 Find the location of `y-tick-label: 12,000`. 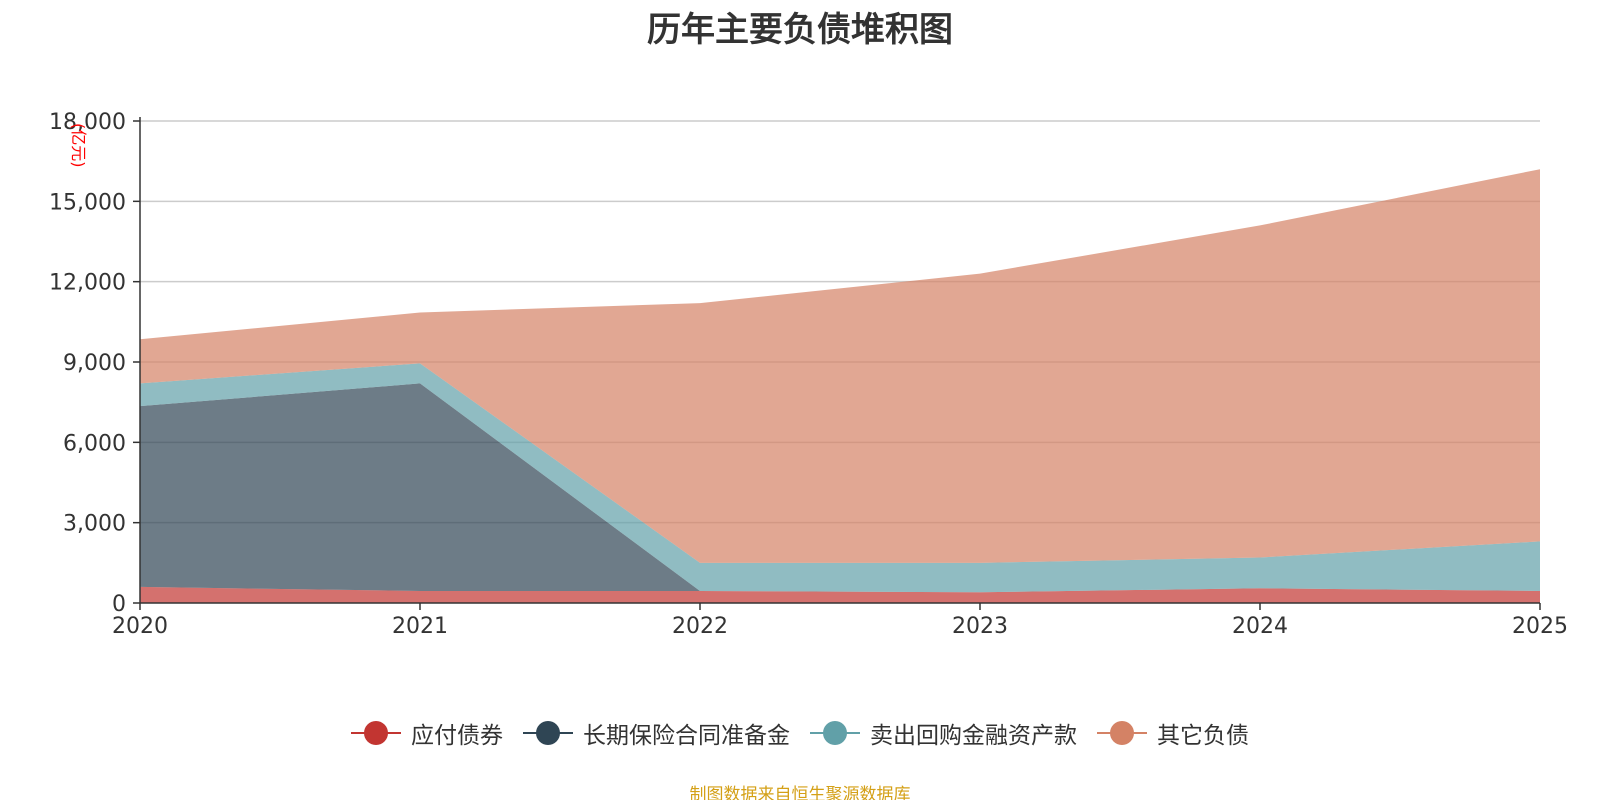

y-tick-label: 12,000 is located at coordinates (87, 283).